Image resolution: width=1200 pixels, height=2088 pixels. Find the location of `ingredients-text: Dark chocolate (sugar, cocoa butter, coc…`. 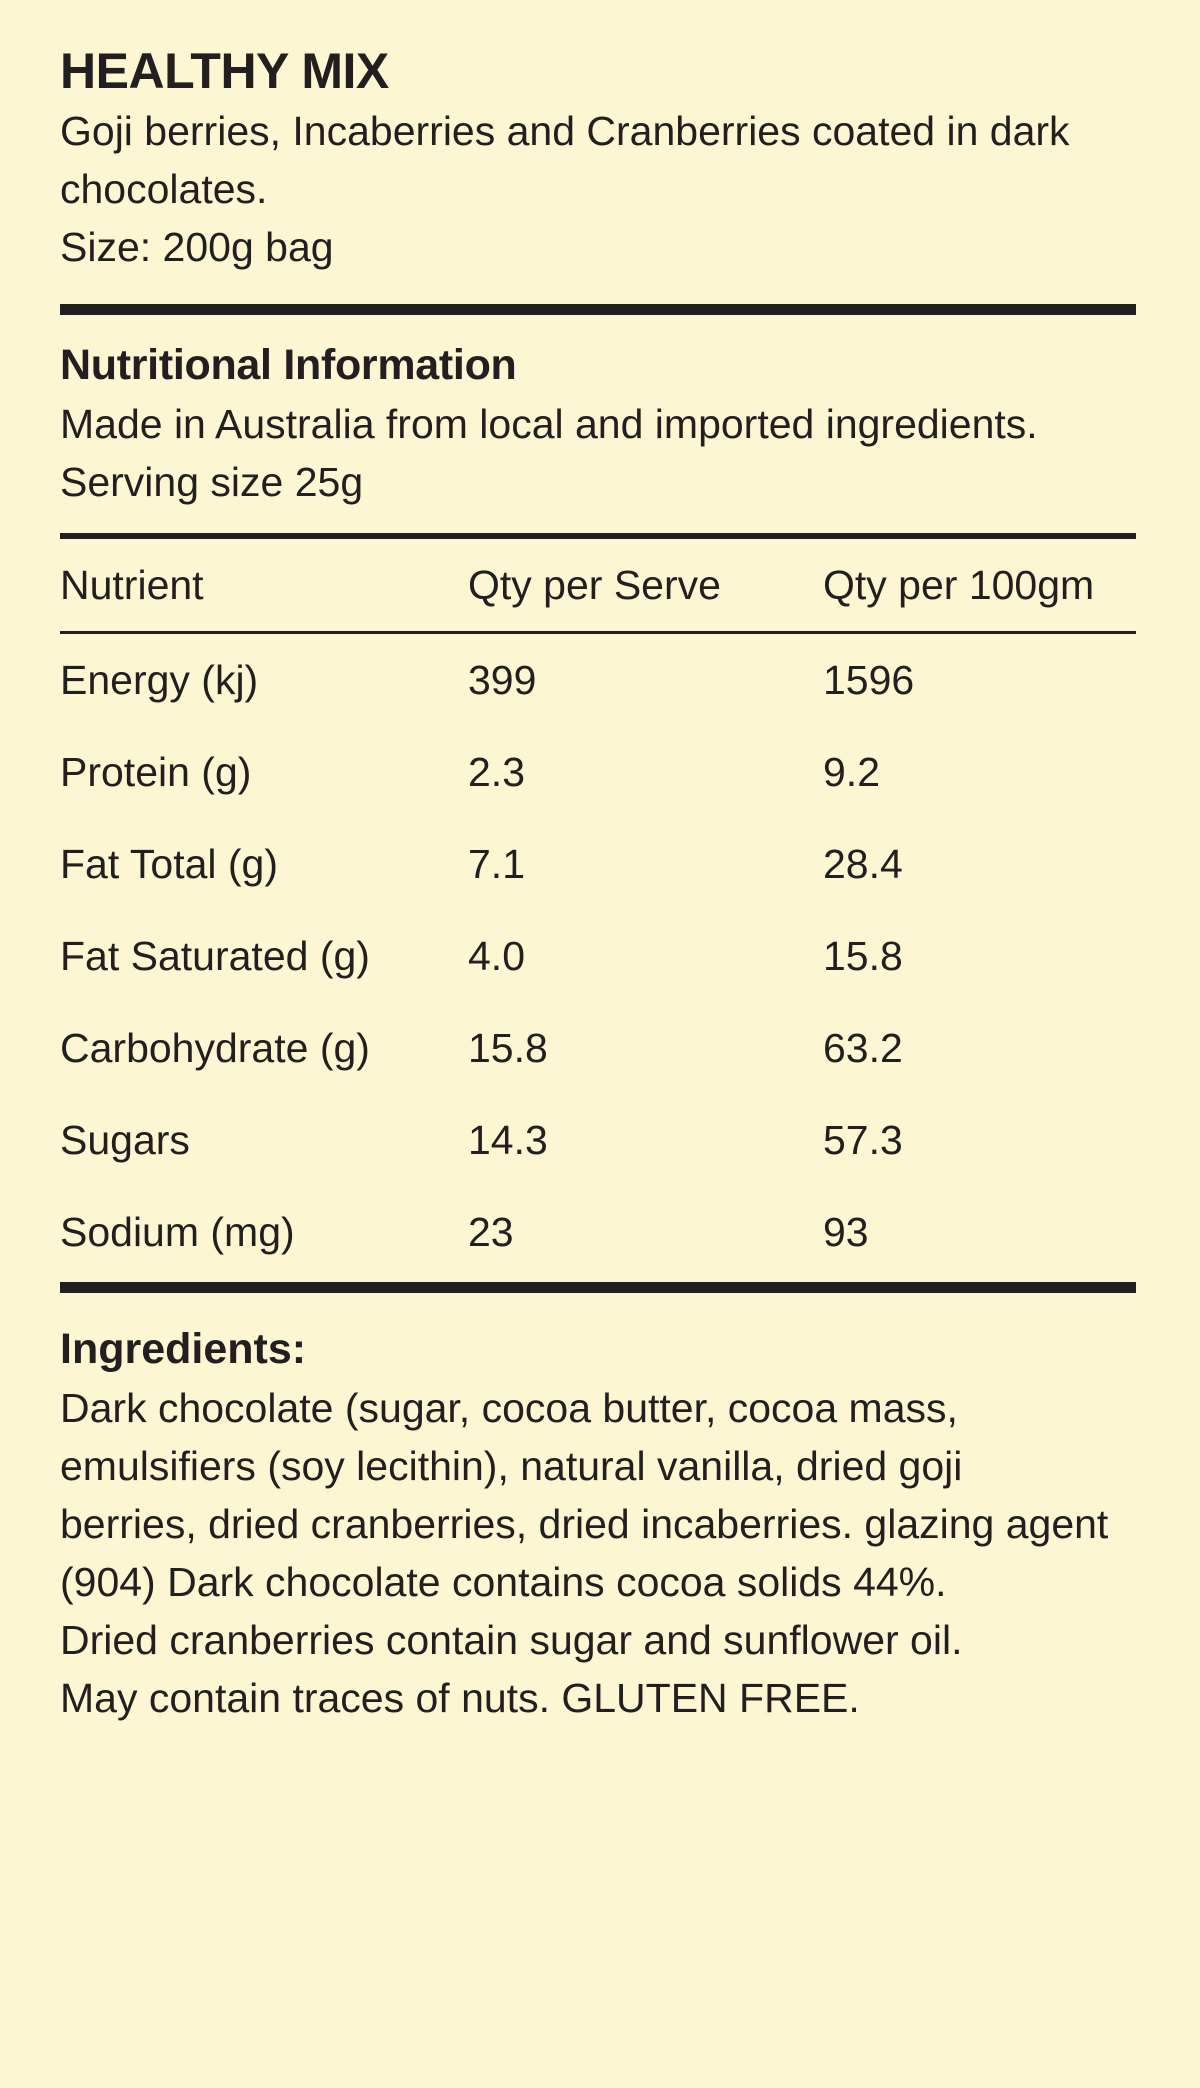

ingredients-text: Dark chocolate (sugar, cocoa butter, coc… is located at coordinates (598, 1553).